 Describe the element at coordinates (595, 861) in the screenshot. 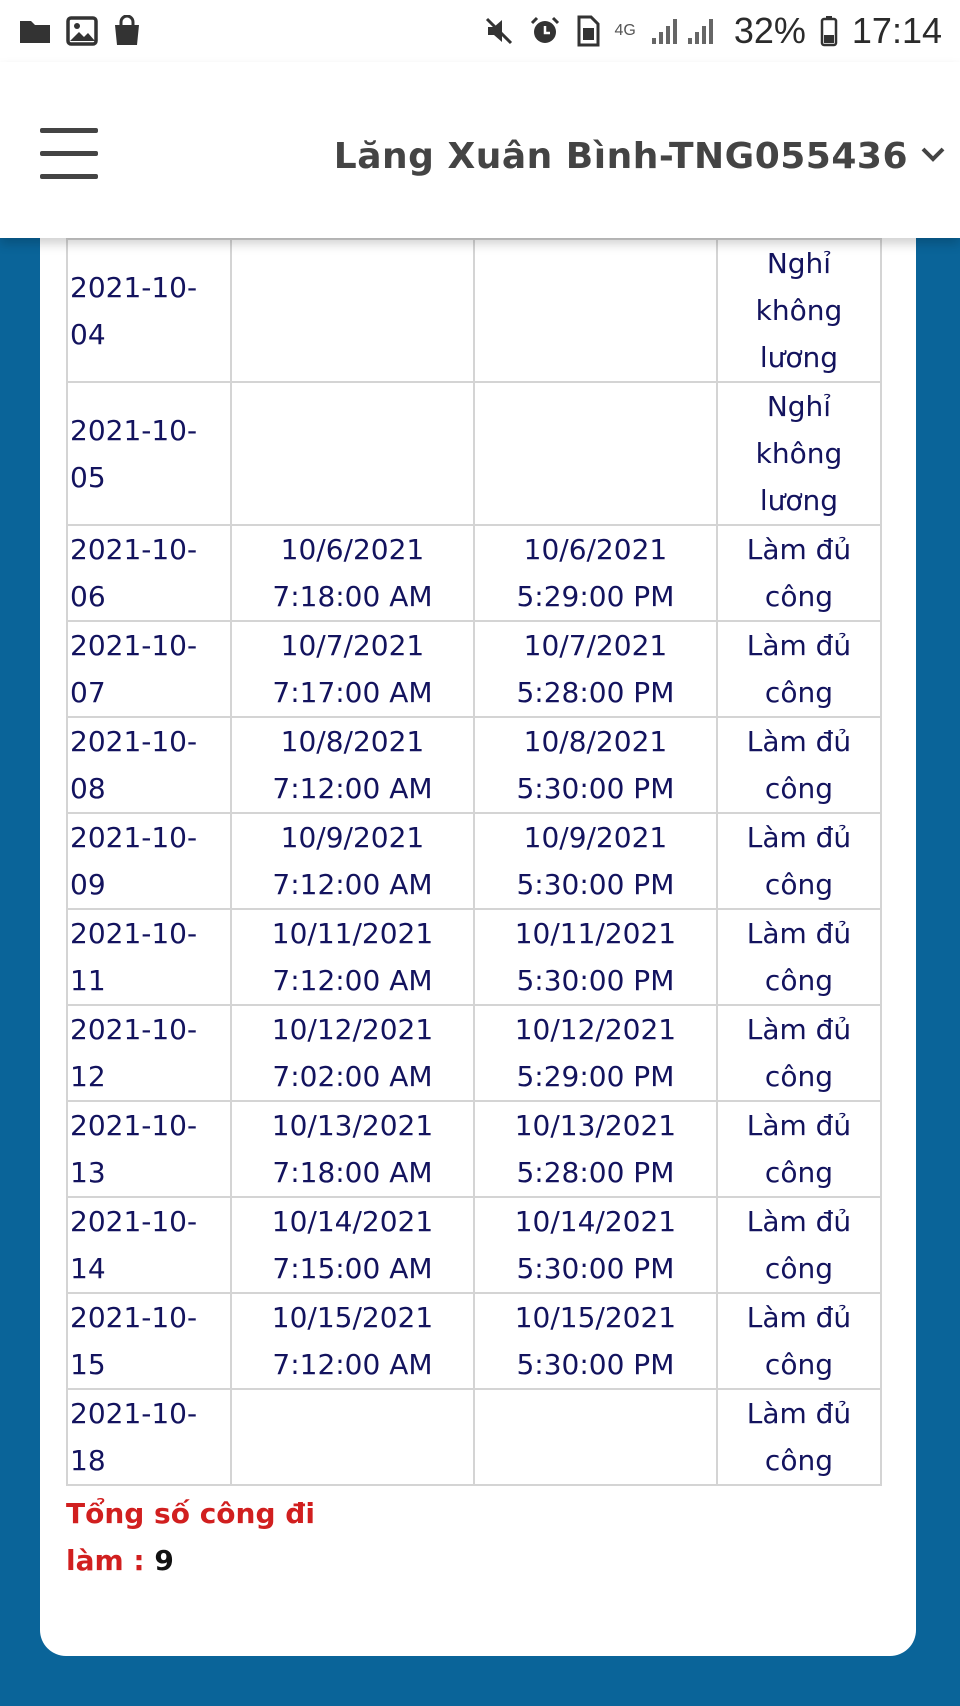

I see `check-out-cell: 10/9/2021 5:30:00 PM` at that location.